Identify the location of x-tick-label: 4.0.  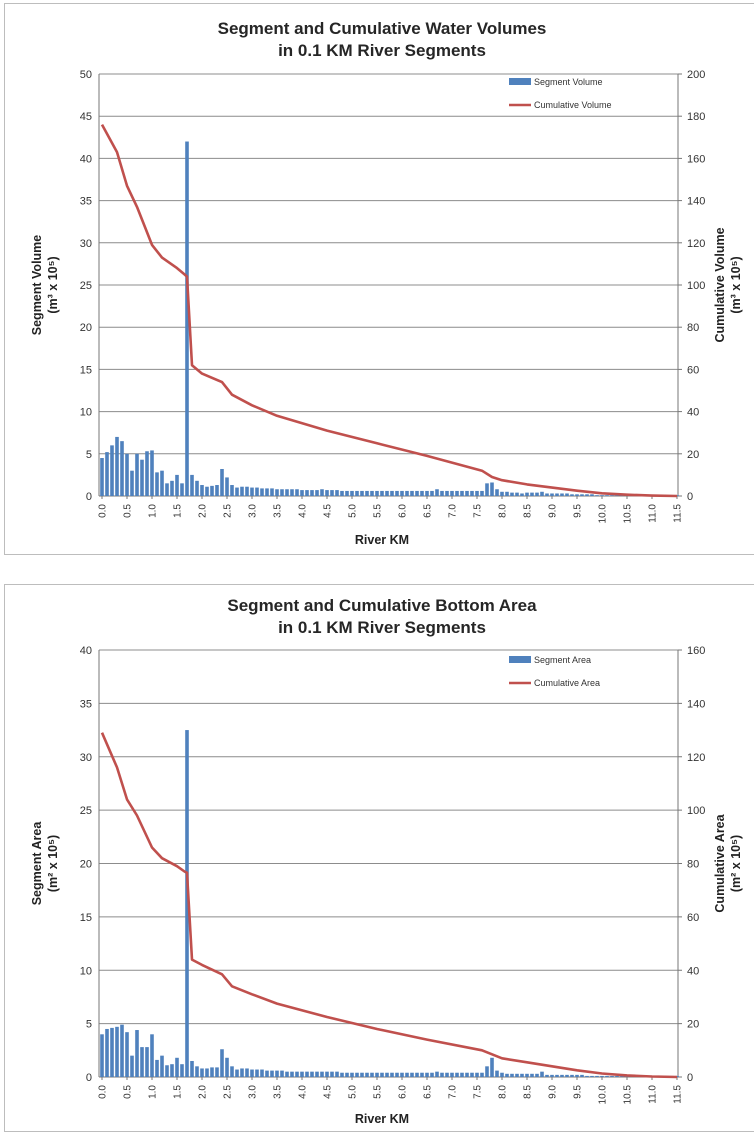
(303, 1092).